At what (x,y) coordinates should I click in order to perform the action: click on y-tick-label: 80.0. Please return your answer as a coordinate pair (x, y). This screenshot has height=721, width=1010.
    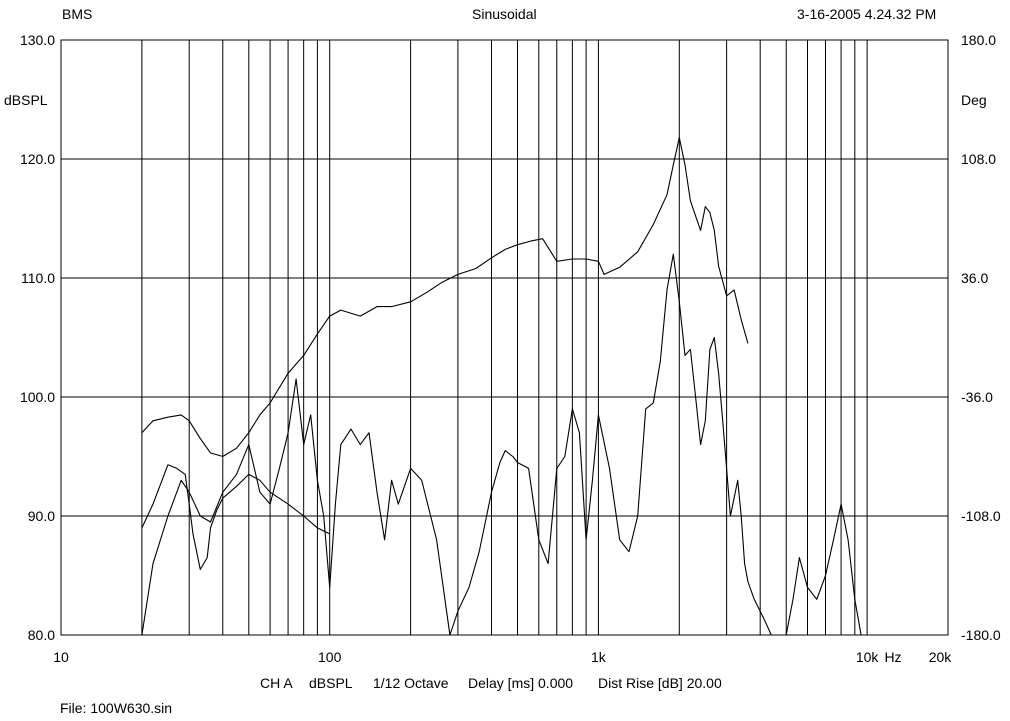
    Looking at the image, I should click on (41, 635).